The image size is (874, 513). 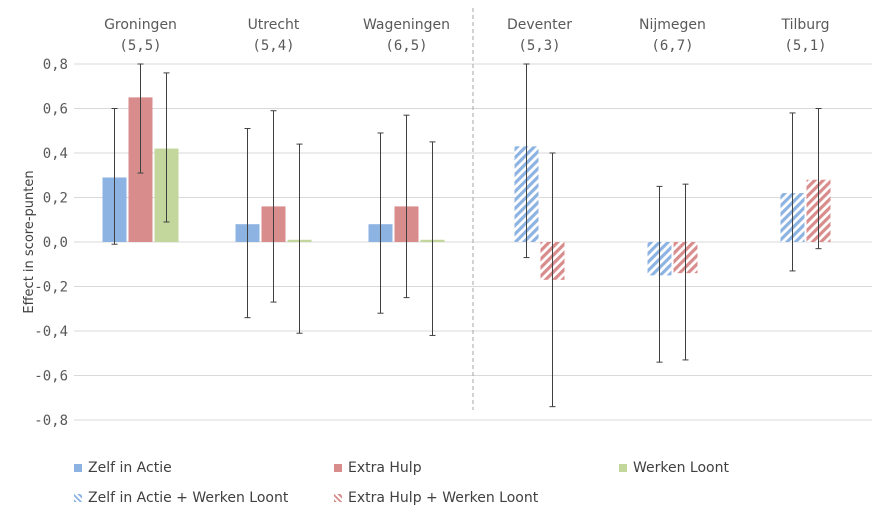 I want to click on category-sublabel: (6,5), so click(x=406, y=46).